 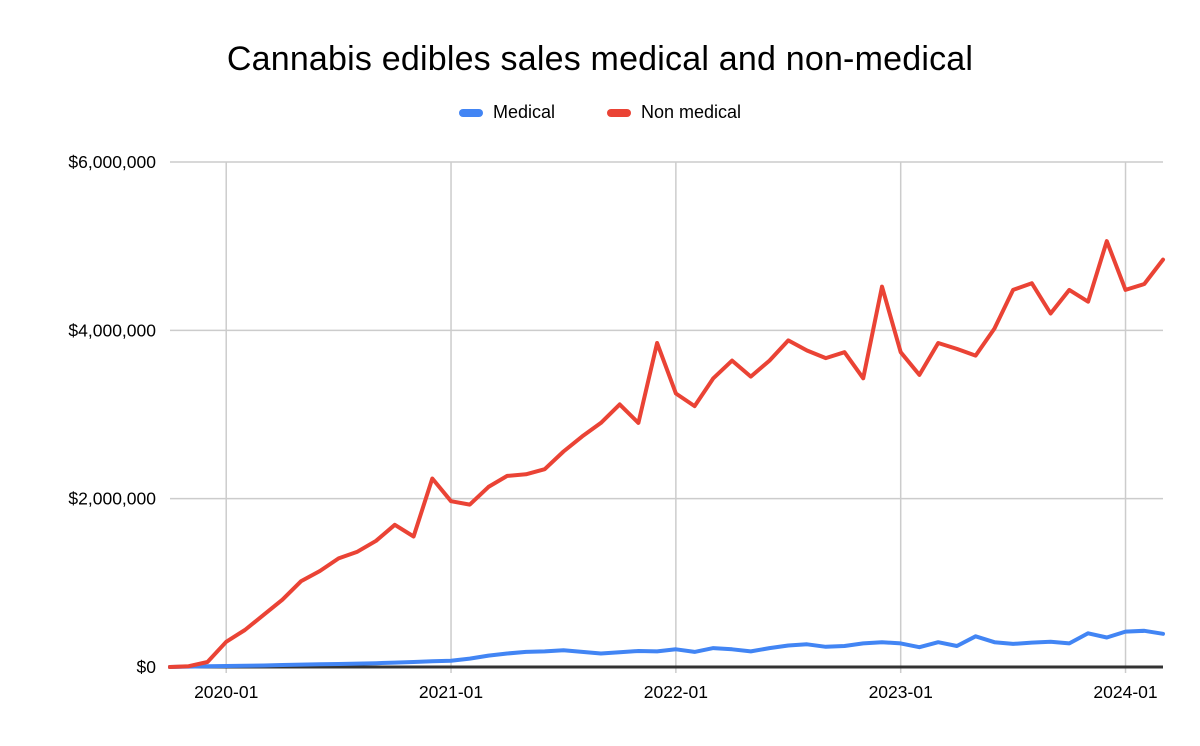 I want to click on legend-item-medical: Medical, so click(x=506, y=112).